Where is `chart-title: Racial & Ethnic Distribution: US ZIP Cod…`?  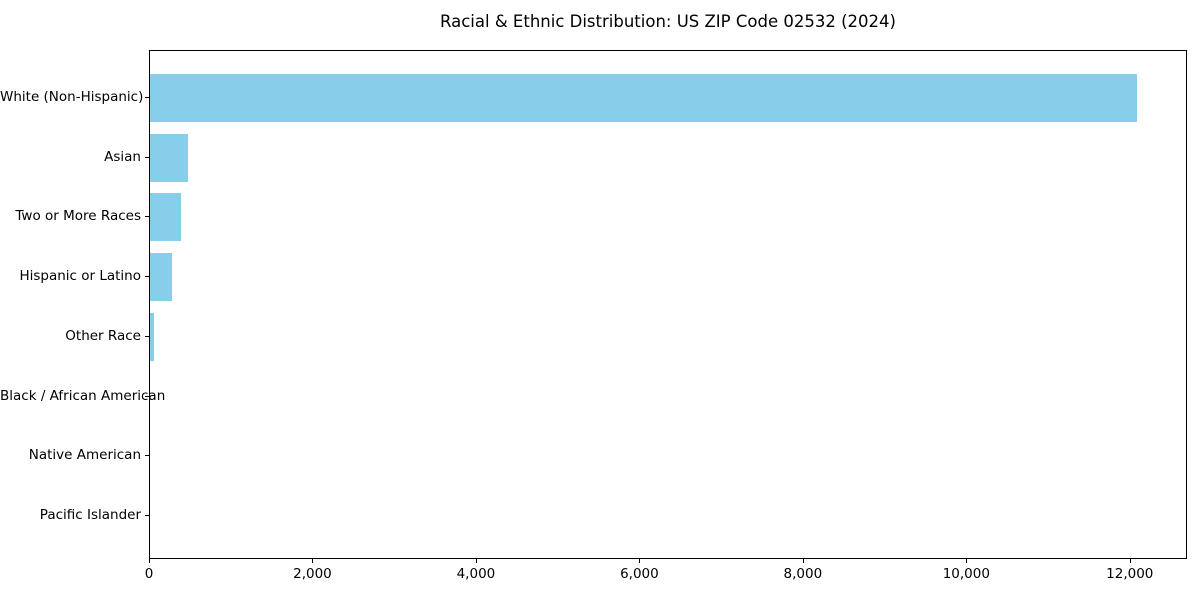 chart-title: Racial & Ethnic Distribution: US ZIP Cod… is located at coordinates (668, 21).